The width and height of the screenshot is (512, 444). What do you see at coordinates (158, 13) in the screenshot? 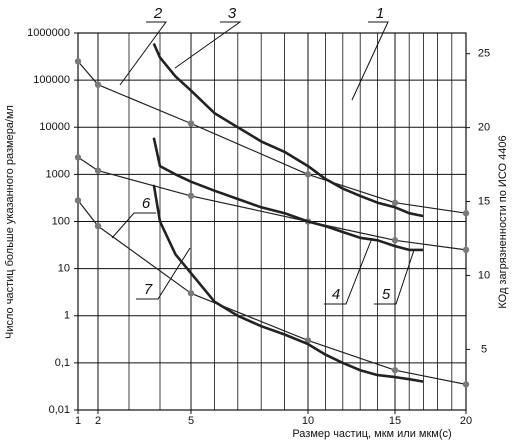
I see `annotation: 2` at bounding box center [158, 13].